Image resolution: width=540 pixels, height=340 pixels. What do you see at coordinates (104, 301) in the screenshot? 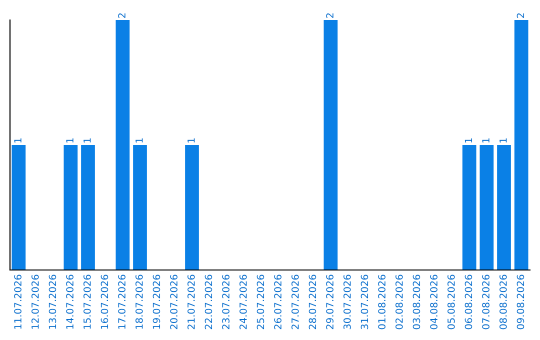
I see `x-tick-label: 16.07.2026` at bounding box center [104, 301].